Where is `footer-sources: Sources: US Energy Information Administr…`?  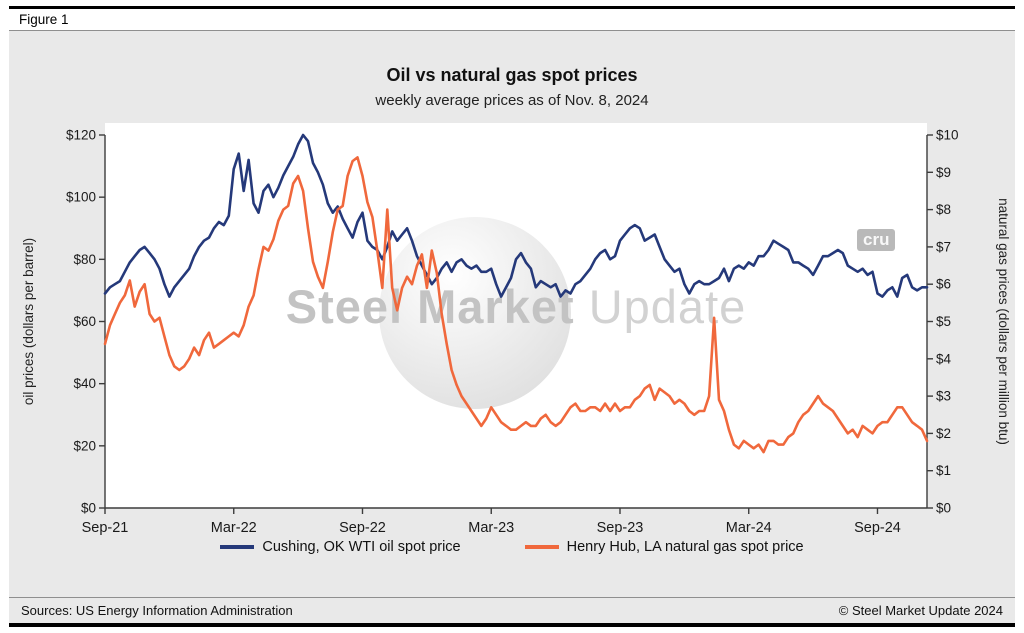
footer-sources: Sources: US Energy Information Administr… is located at coordinates (157, 610).